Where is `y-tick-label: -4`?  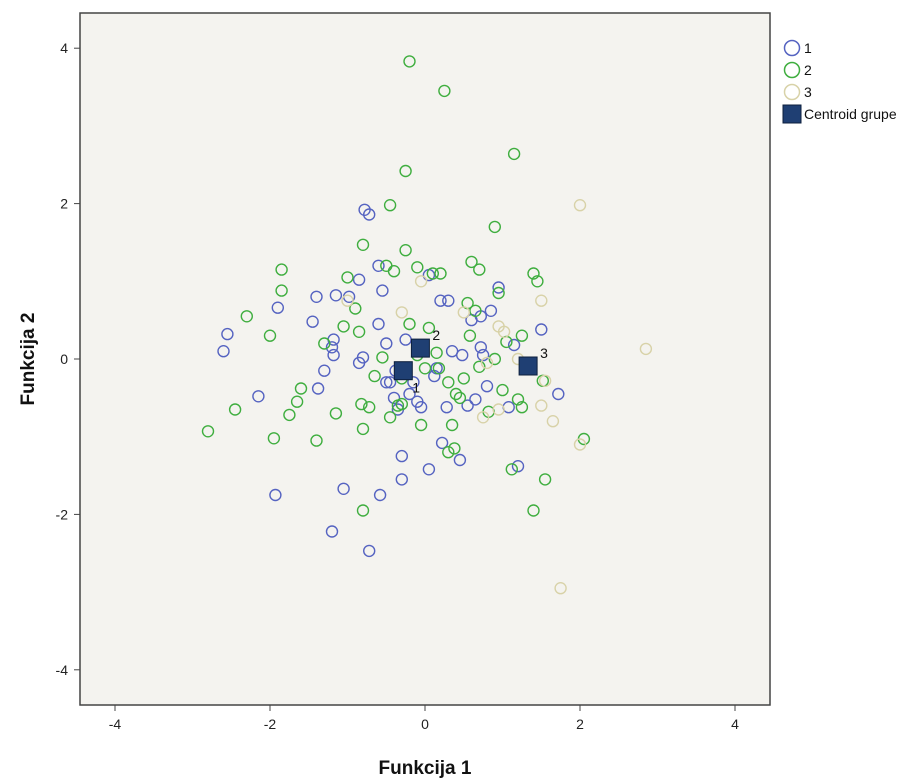
y-tick-label: -4 is located at coordinates (62, 670).